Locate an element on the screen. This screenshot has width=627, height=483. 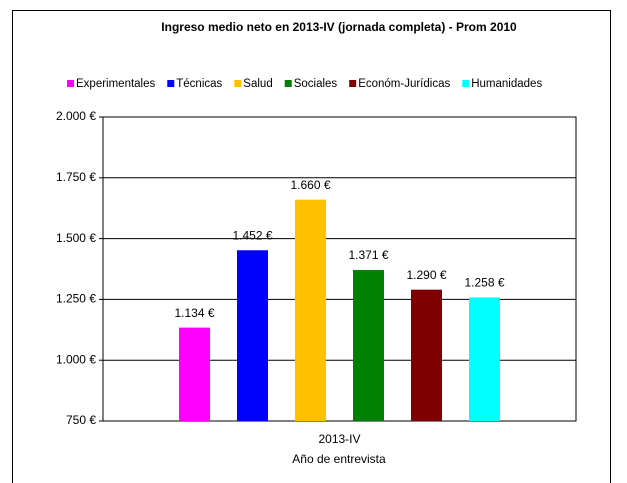
y-tick-label: 2.000 € is located at coordinates (76, 116).